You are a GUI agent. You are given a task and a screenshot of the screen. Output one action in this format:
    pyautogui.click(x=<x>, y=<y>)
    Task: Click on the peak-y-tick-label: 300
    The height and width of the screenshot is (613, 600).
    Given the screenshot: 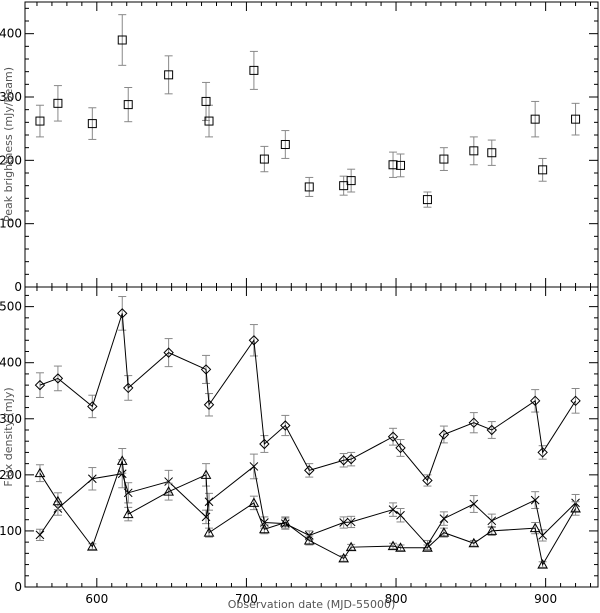 What is the action you would take?
    pyautogui.click(x=11, y=97)
    